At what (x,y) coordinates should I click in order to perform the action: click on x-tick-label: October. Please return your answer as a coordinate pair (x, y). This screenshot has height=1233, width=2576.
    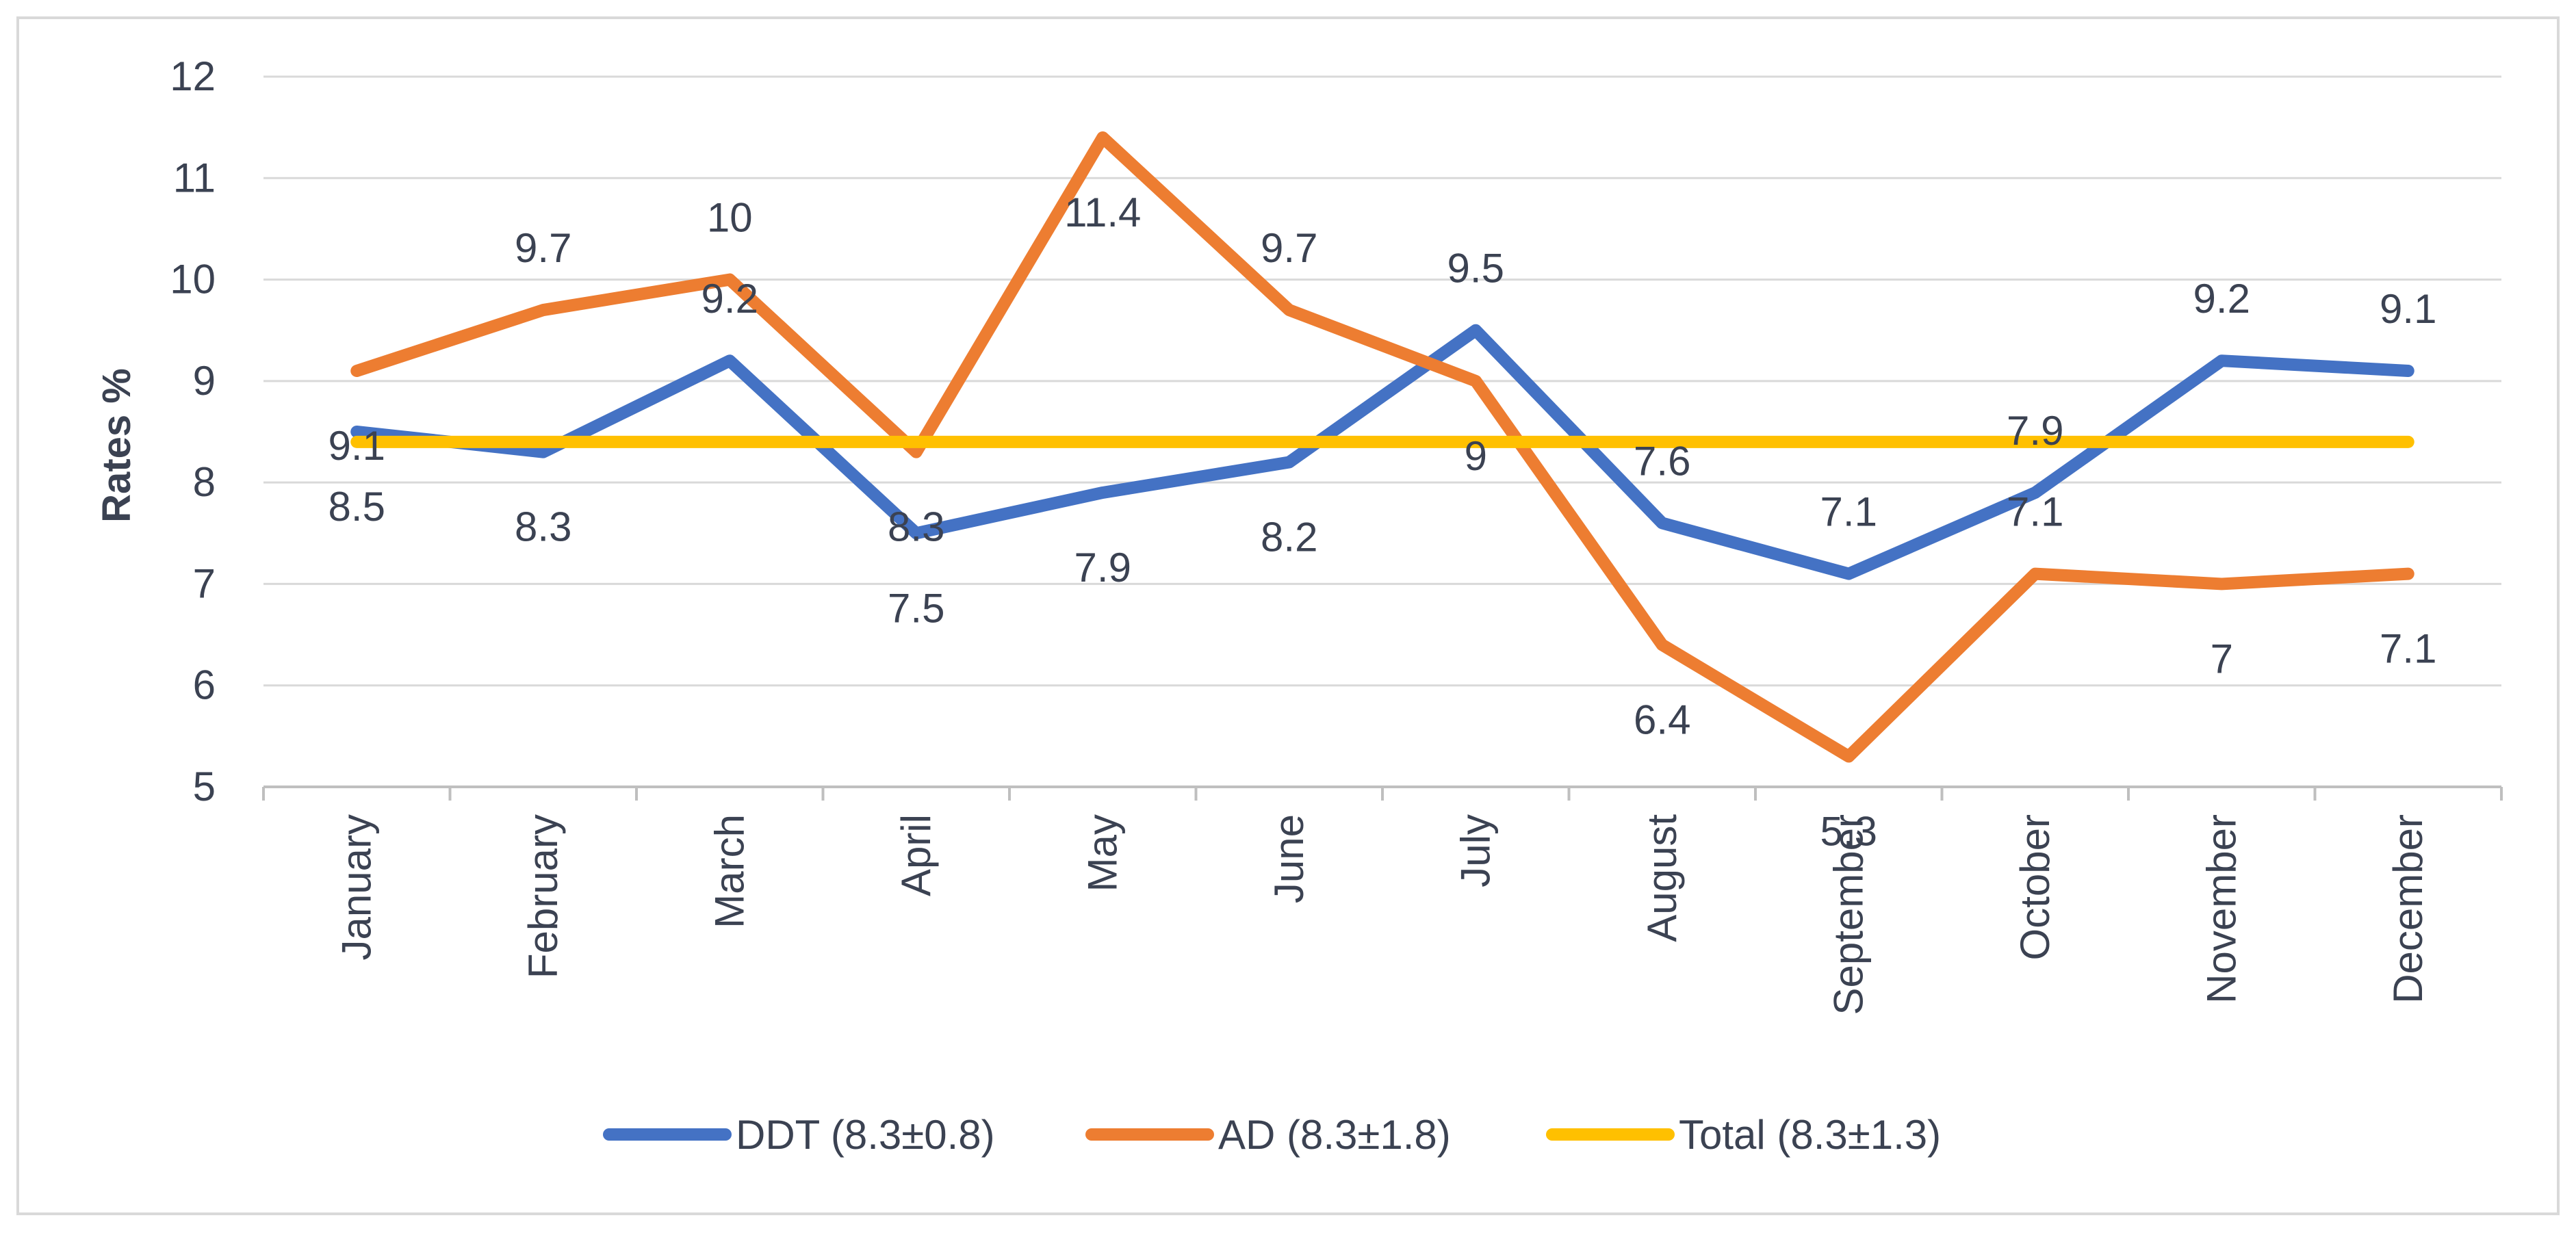
    Looking at the image, I should click on (2035, 887).